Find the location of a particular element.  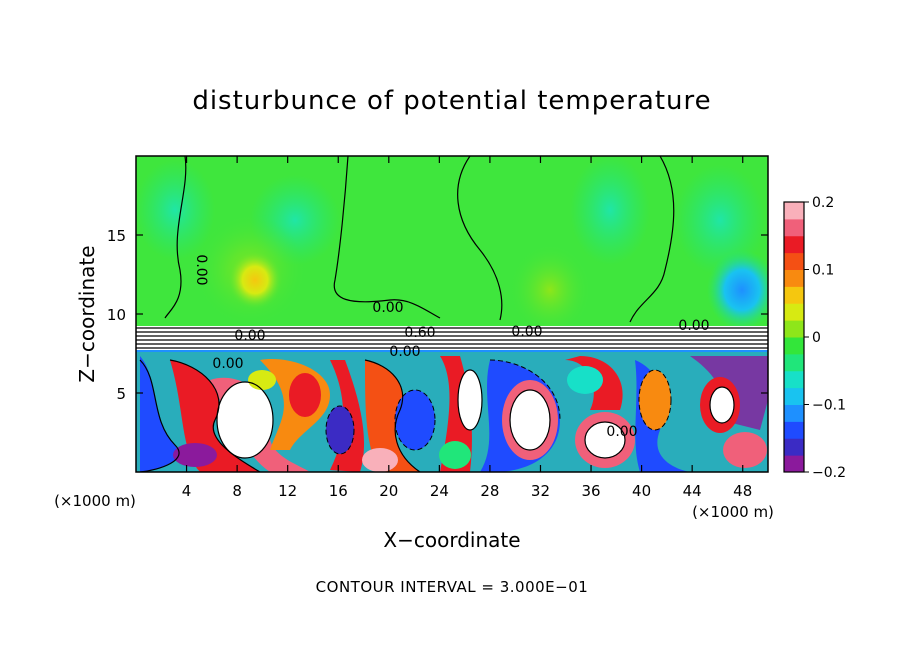

x-tick-label: 24 is located at coordinates (439, 491).